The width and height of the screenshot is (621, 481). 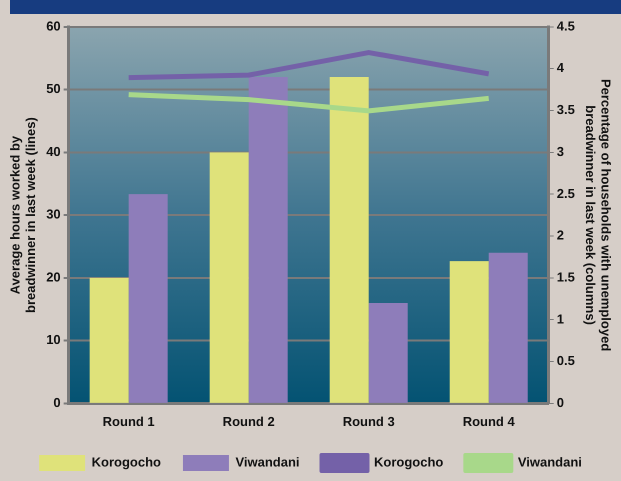 I want to click on y2-tick-label: 0, so click(x=560, y=402).